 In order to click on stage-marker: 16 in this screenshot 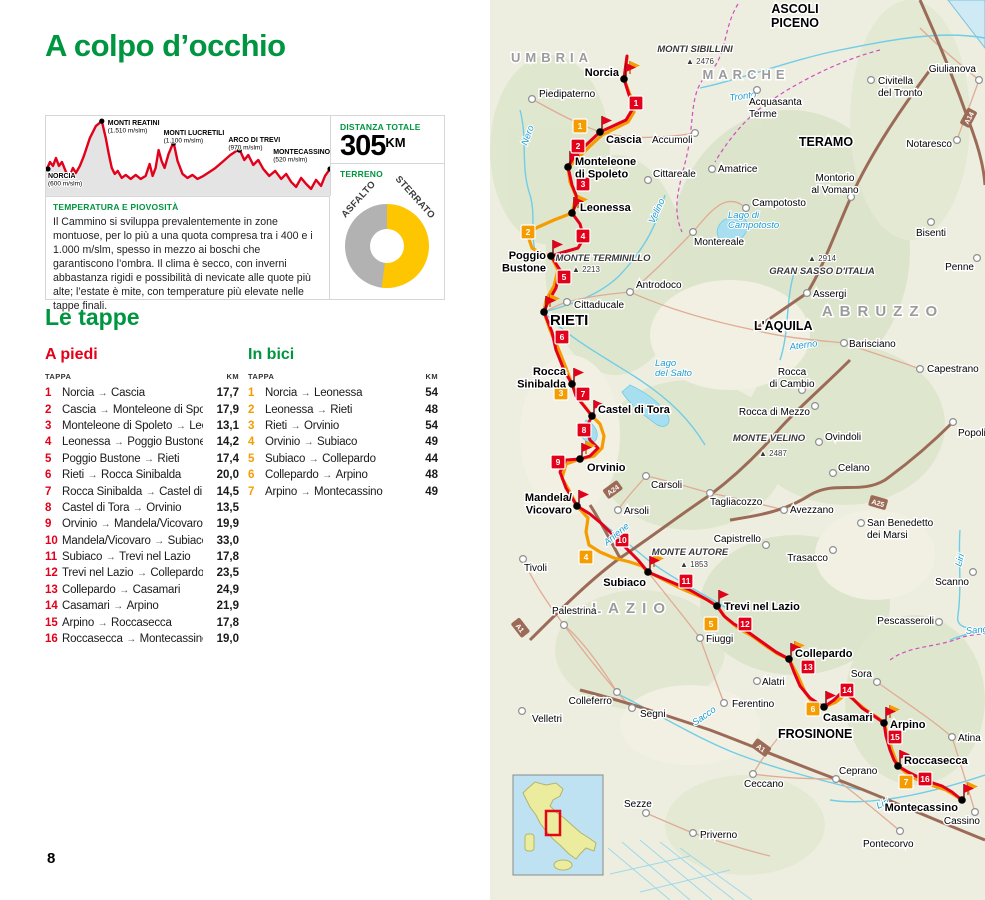, I will do `click(925, 779)`.